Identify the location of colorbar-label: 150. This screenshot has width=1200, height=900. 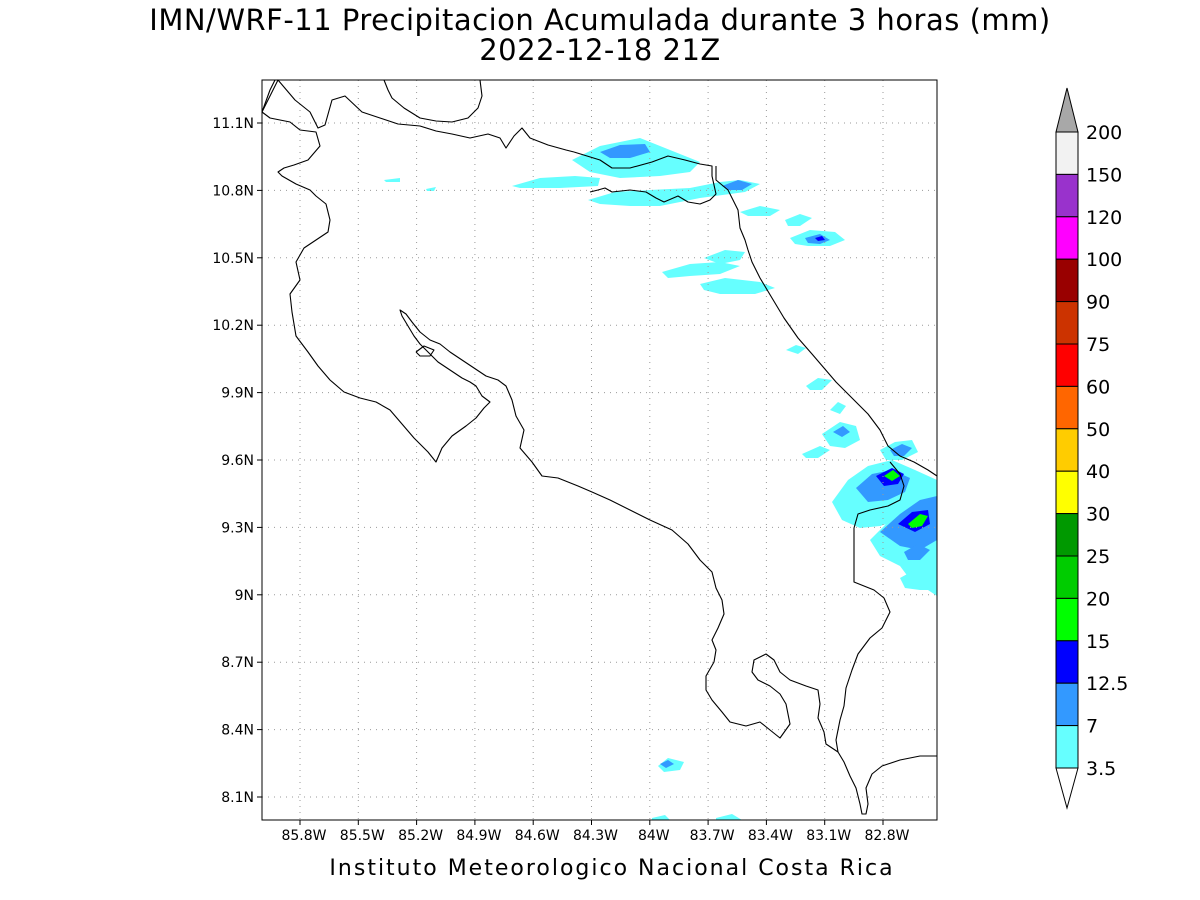
(1104, 175).